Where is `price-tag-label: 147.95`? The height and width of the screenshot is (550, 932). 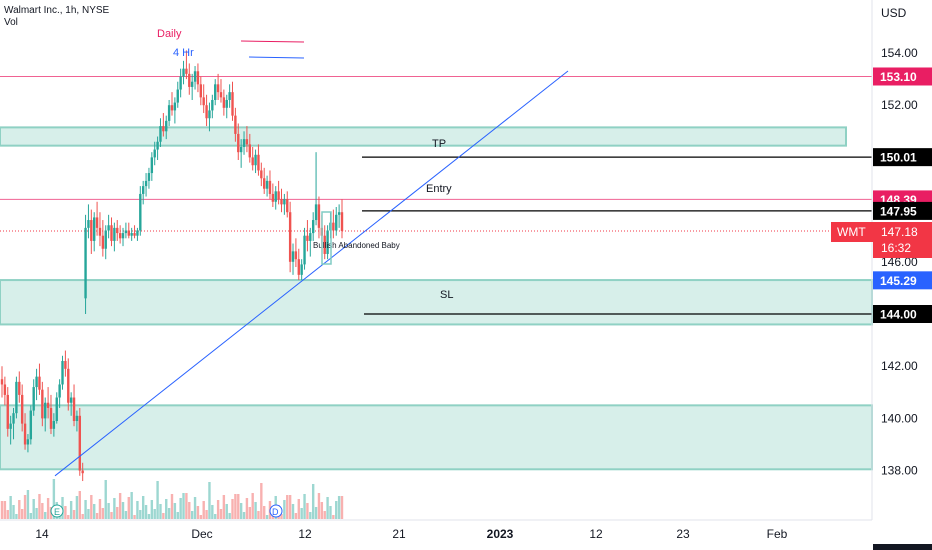 price-tag-label: 147.95 is located at coordinates (898, 211).